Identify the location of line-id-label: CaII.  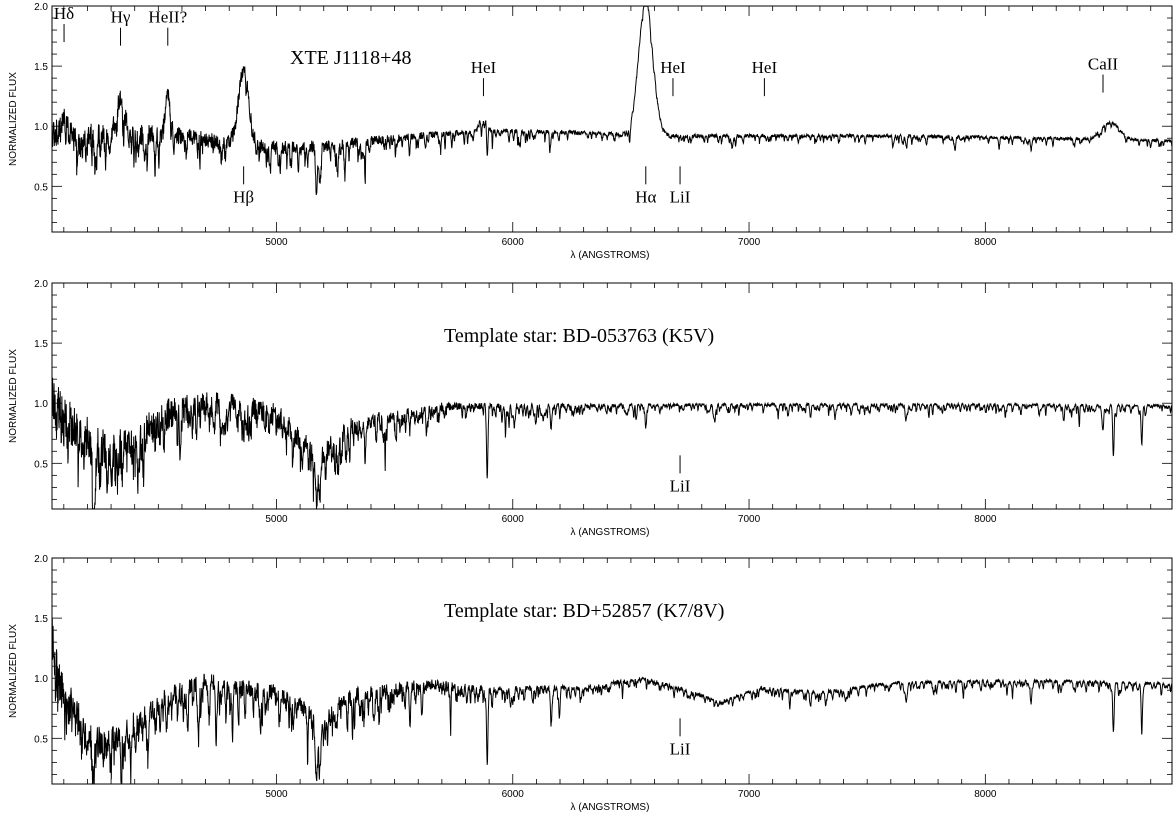
(1103, 64).